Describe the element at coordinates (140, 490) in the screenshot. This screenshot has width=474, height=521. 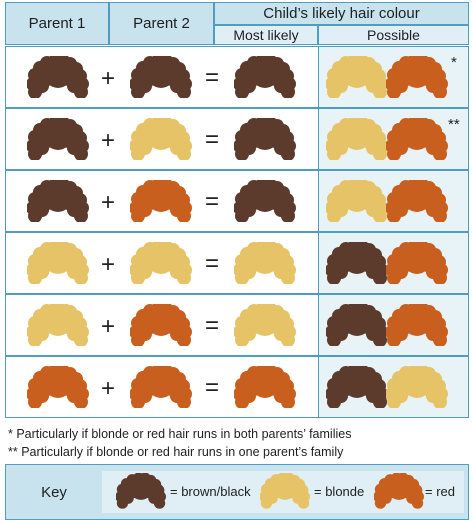
I see `brown-key-hair-icon` at that location.